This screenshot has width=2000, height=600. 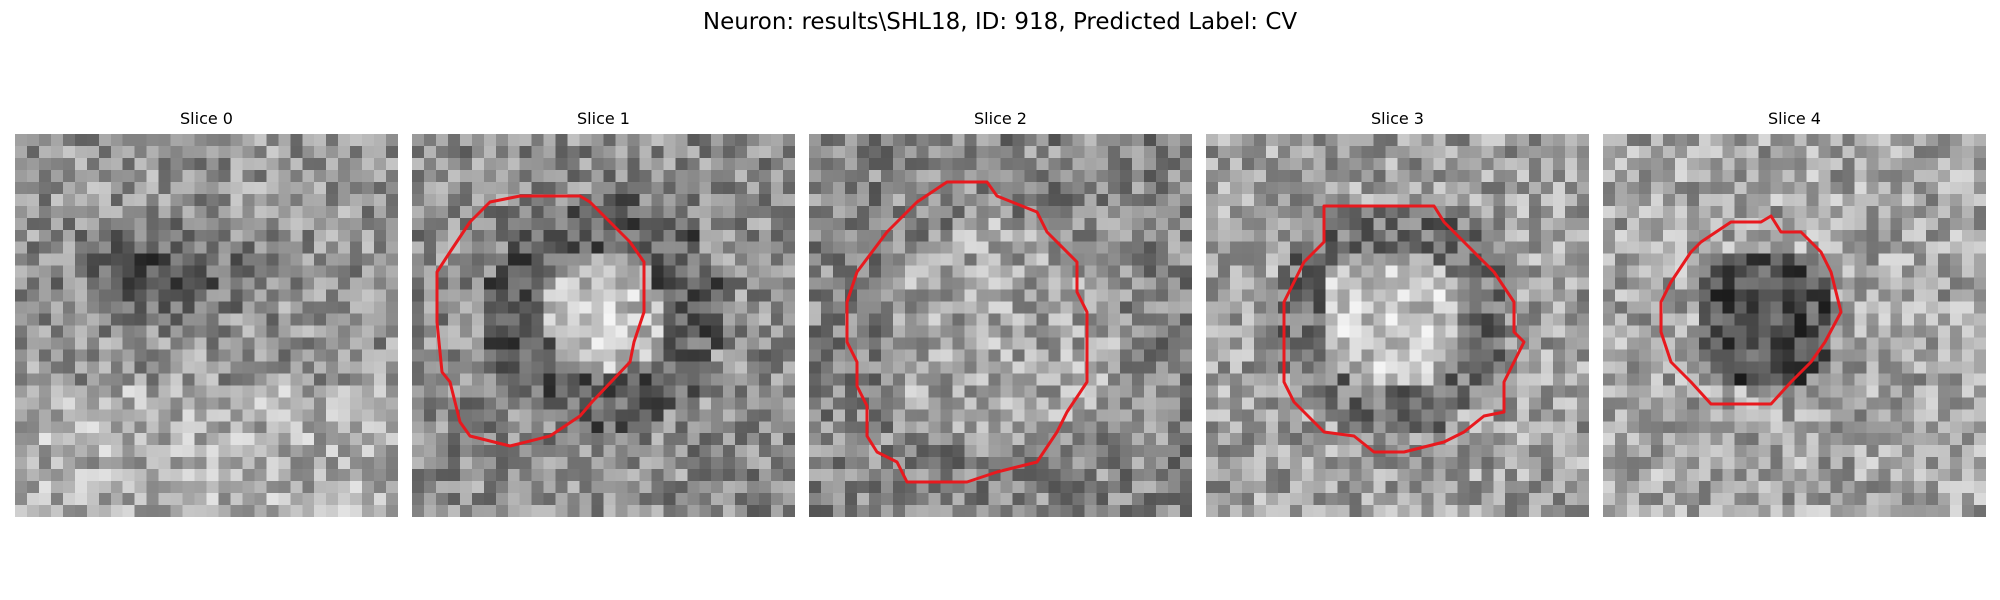 I want to click on slice-panel-2: Slice 2, so click(x=1000, y=312).